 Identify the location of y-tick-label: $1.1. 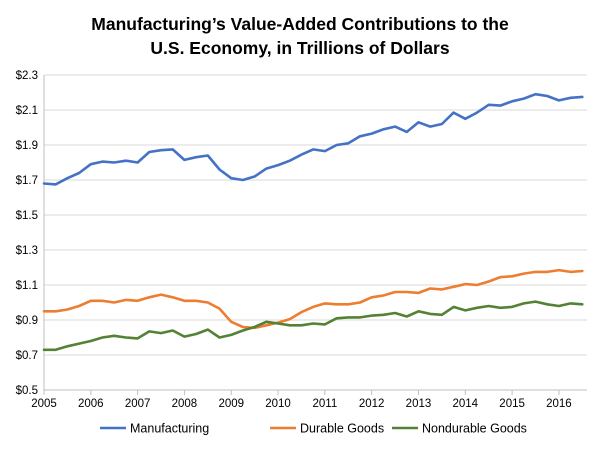
(27, 286).